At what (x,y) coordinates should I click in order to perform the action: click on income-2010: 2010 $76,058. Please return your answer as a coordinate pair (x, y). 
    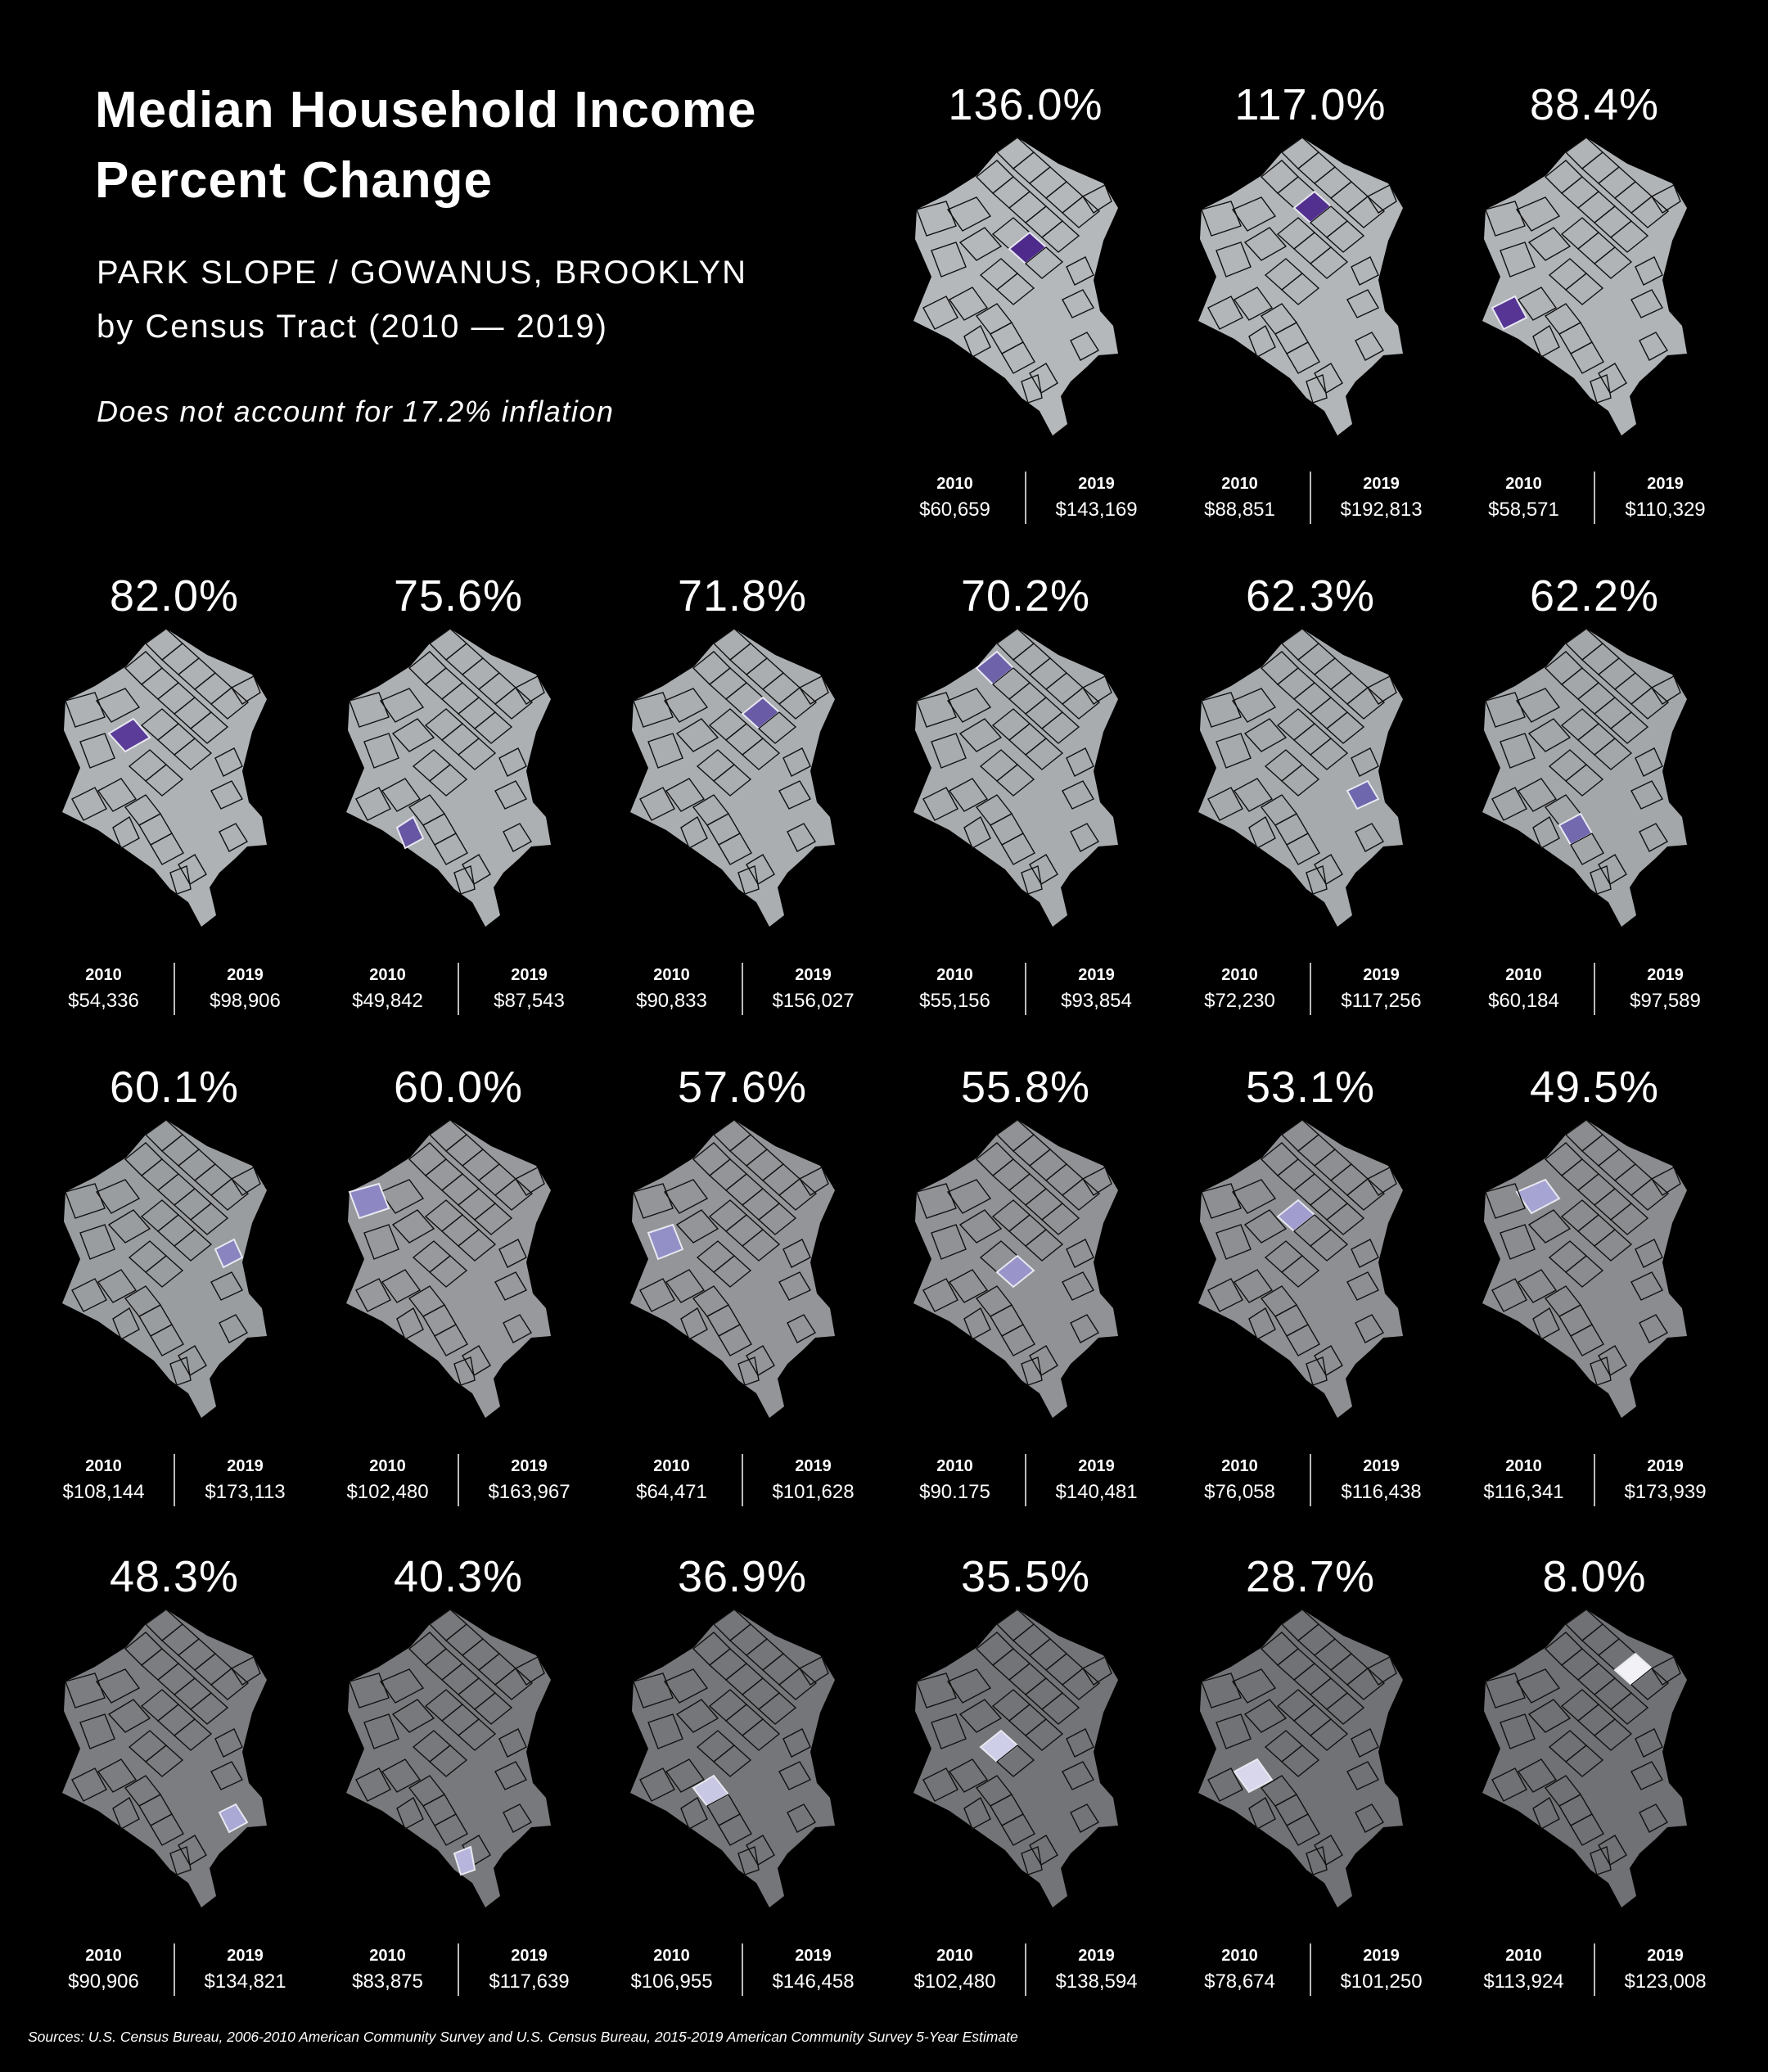
    Looking at the image, I should click on (1240, 1480).